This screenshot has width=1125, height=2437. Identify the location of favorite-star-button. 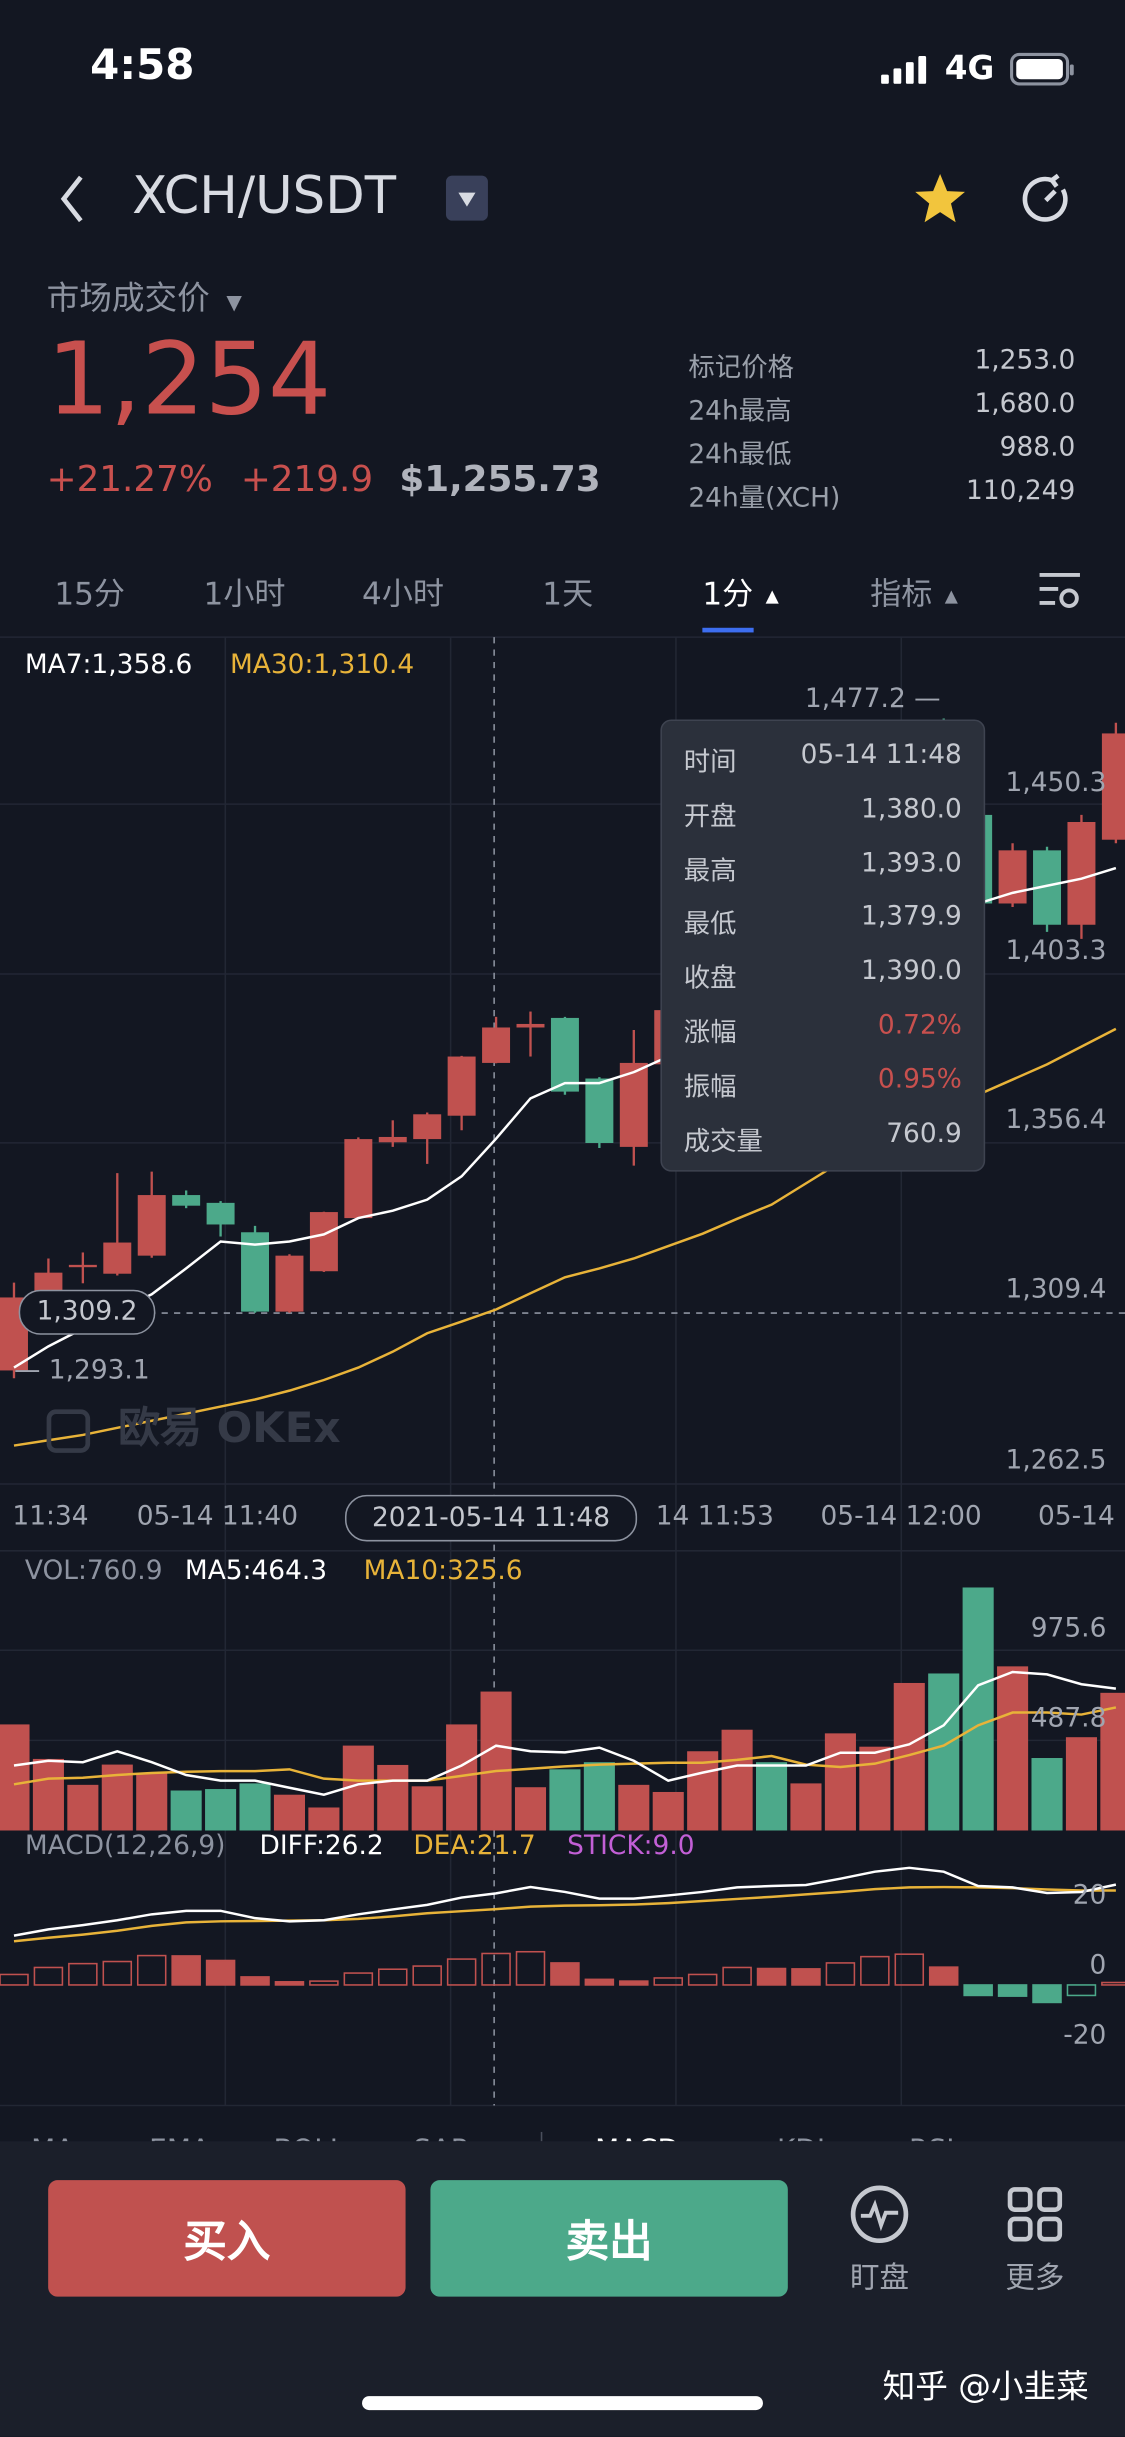
(940, 199).